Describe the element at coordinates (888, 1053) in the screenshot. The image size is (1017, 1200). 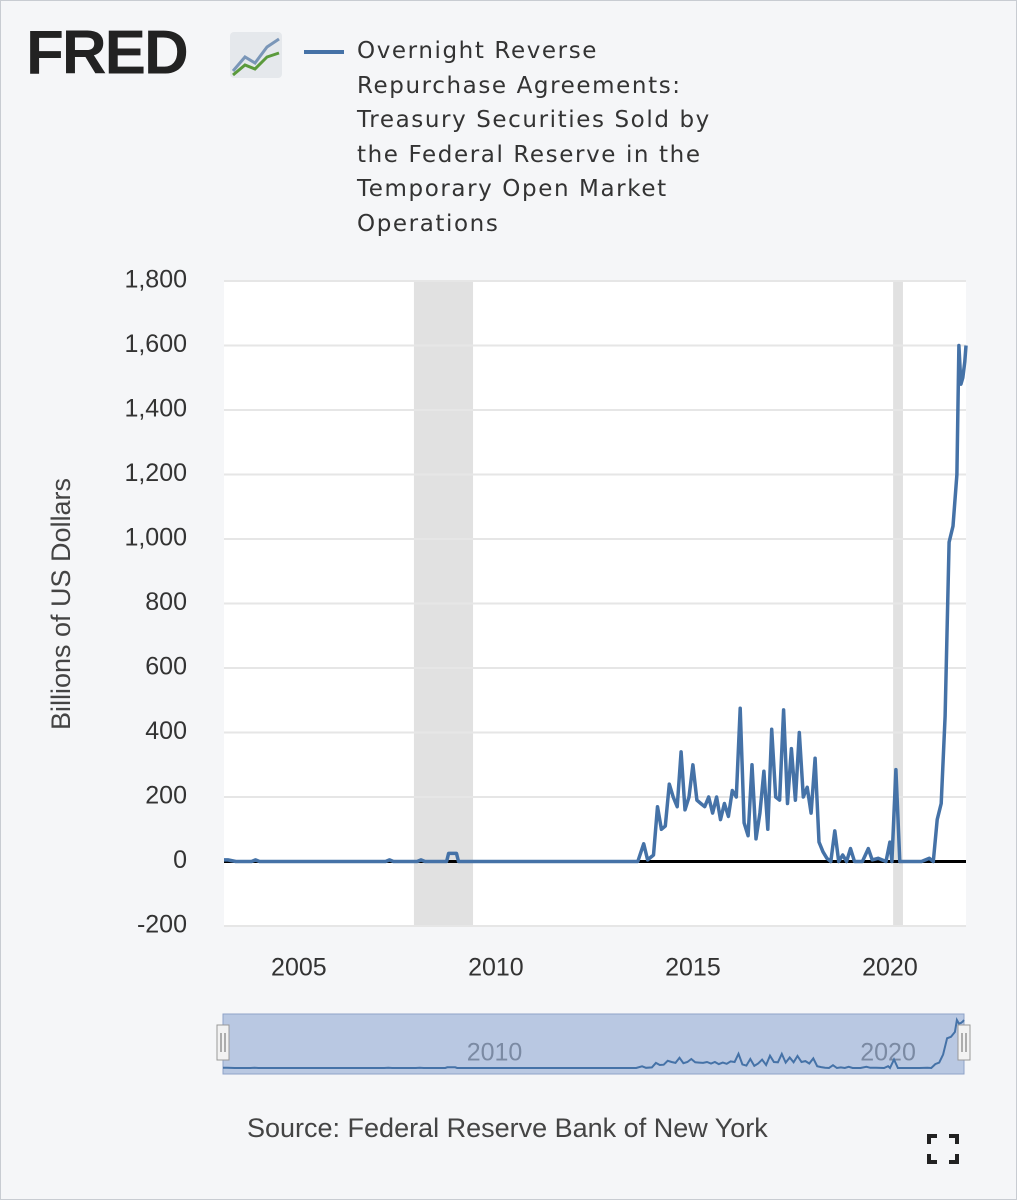
I see `navigator-label: 2020` at that location.